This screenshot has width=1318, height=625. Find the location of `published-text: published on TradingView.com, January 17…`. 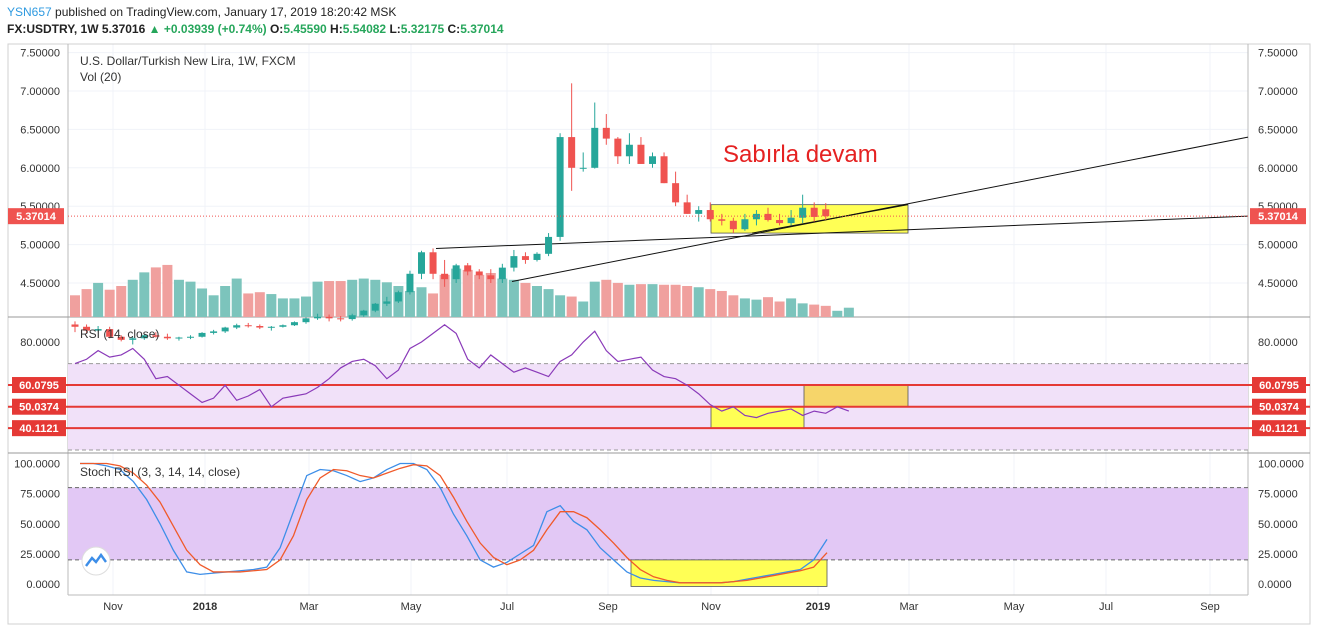

published-text: published on TradingView.com, January 17… is located at coordinates (226, 12).